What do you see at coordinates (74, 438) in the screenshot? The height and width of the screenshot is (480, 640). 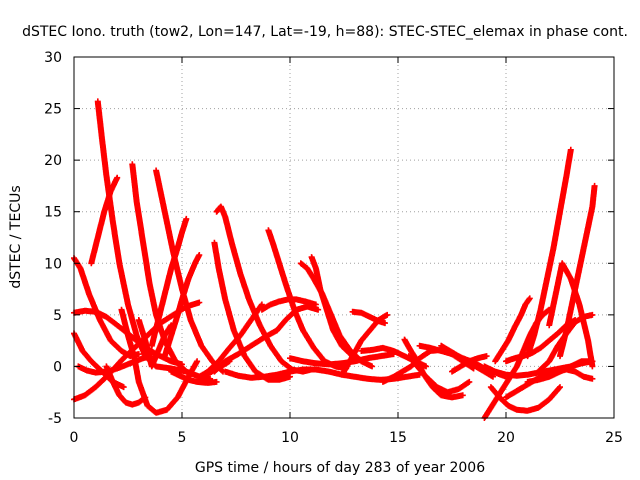 I see `x-tick-label: 0` at bounding box center [74, 438].